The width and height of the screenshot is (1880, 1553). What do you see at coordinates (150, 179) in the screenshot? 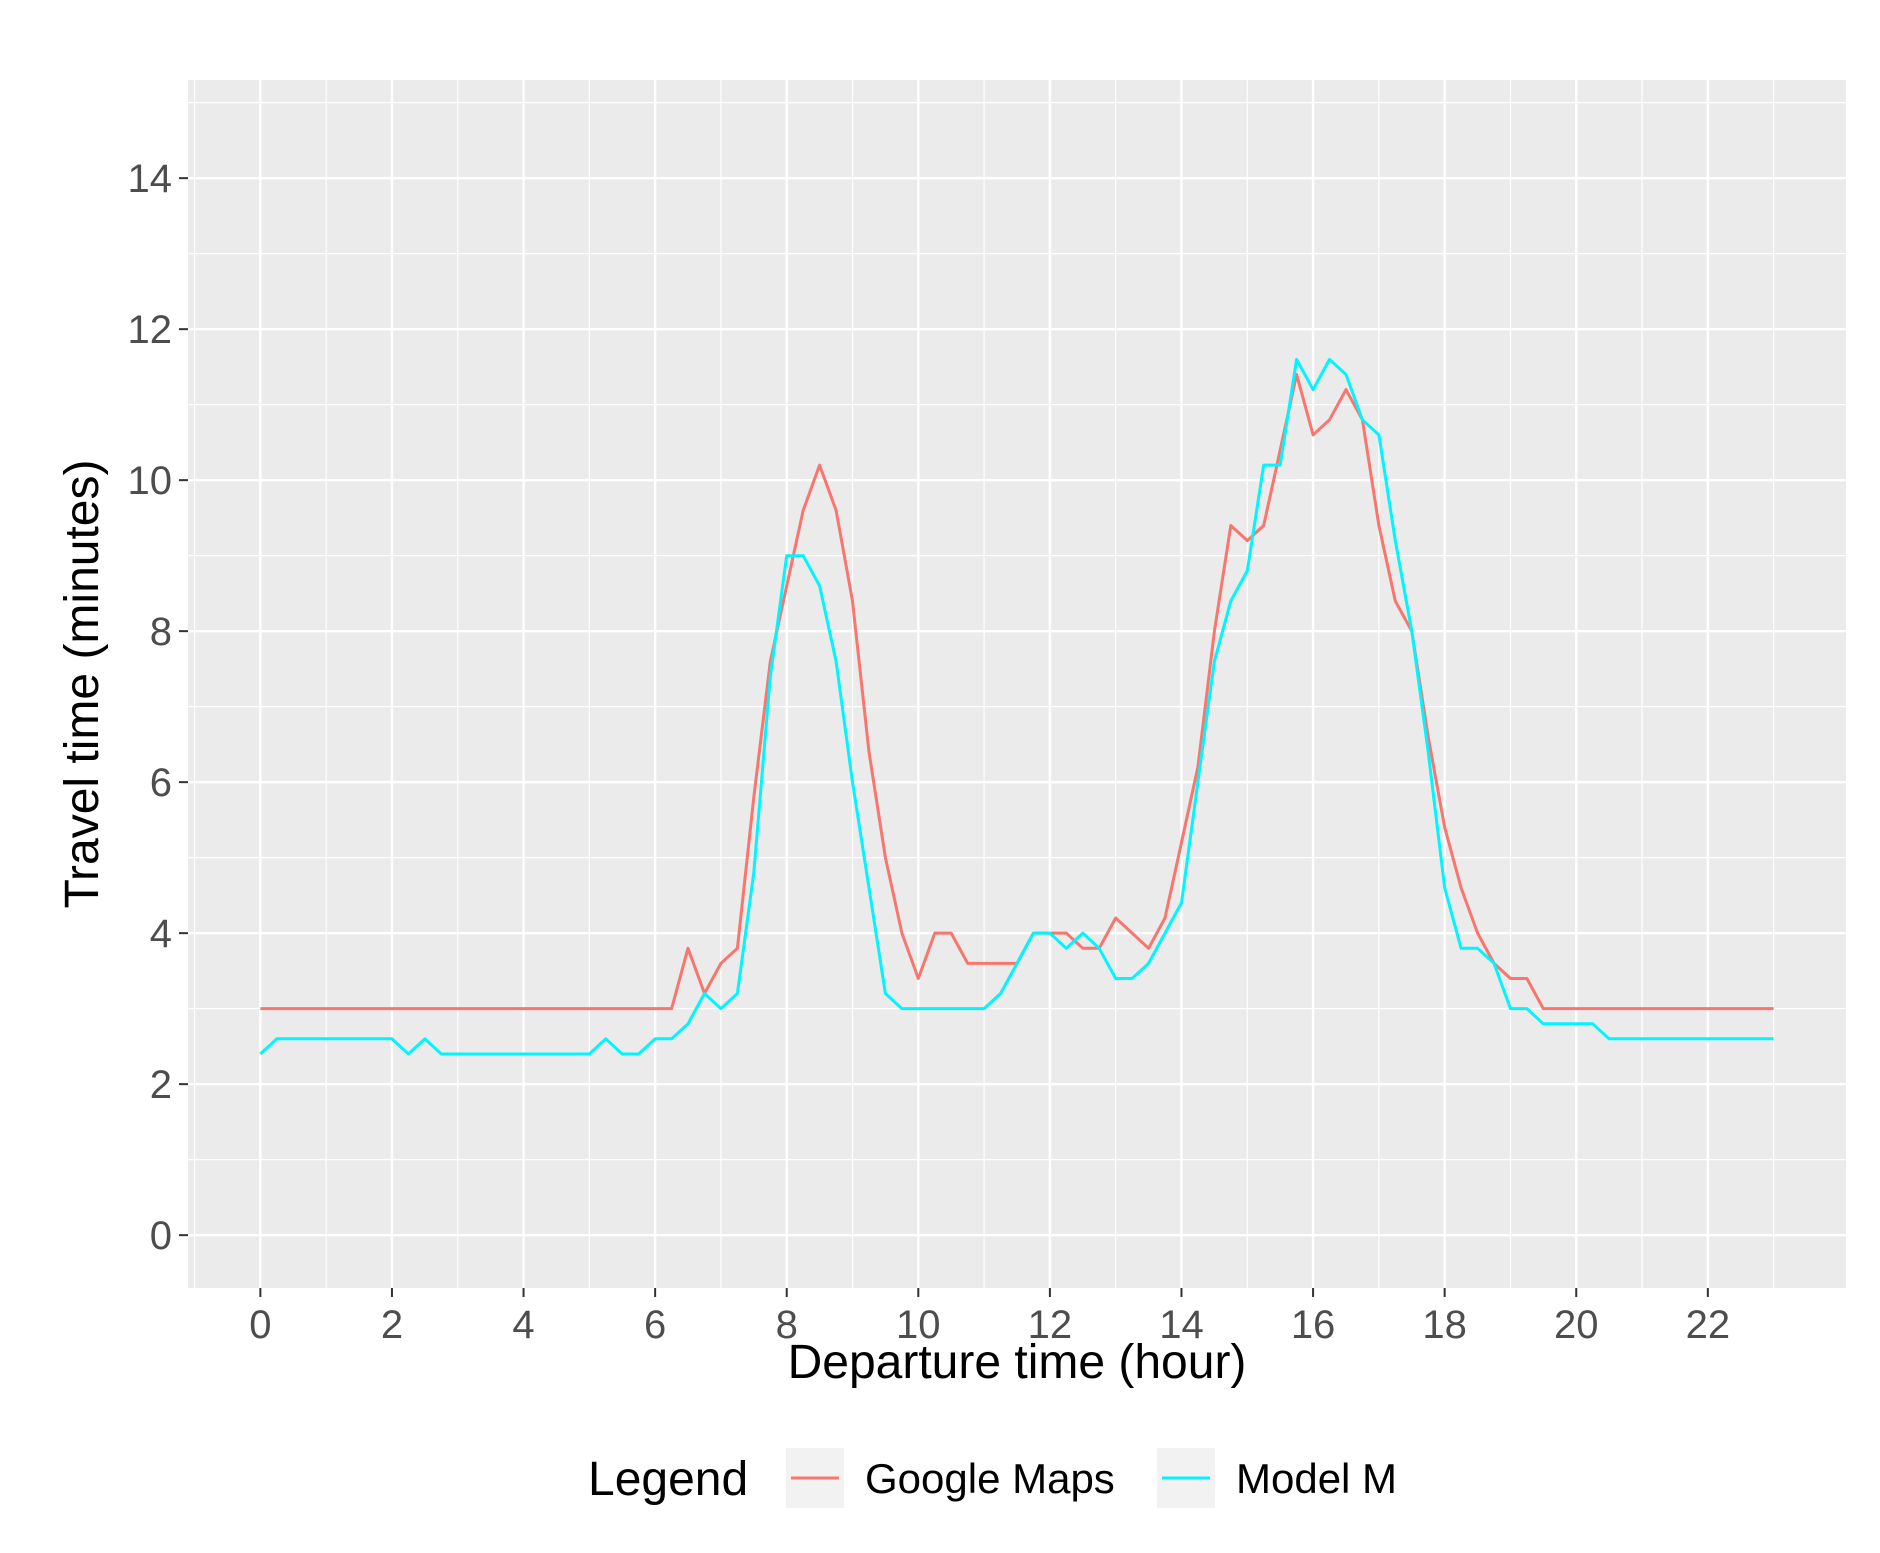
I see `y-tick-label: 14` at bounding box center [150, 179].